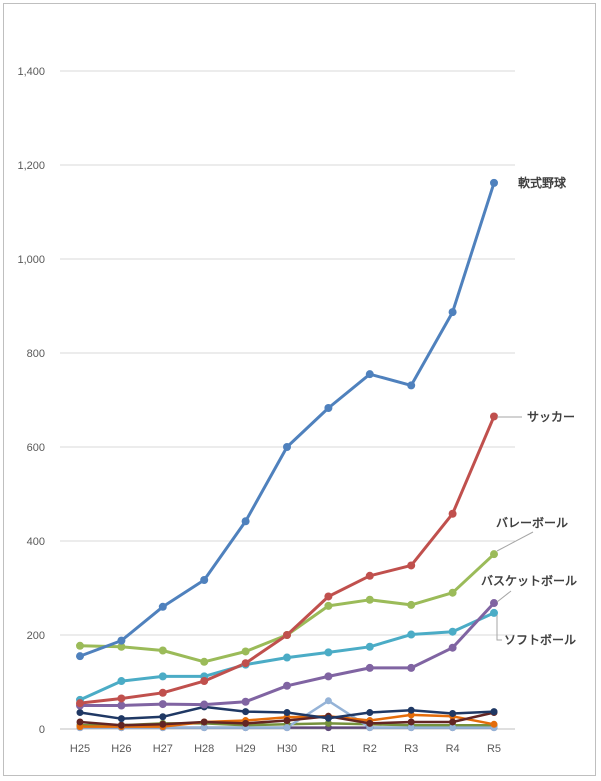  What do you see at coordinates (36, 354) in the screenshot?
I see `y-tick-label: 800` at bounding box center [36, 354].